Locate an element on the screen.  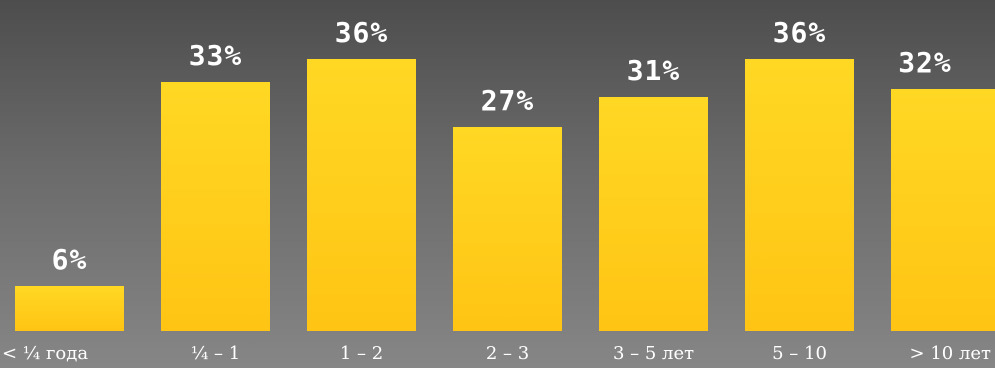
x-tick-label: 5 – 10 is located at coordinates (799, 353).